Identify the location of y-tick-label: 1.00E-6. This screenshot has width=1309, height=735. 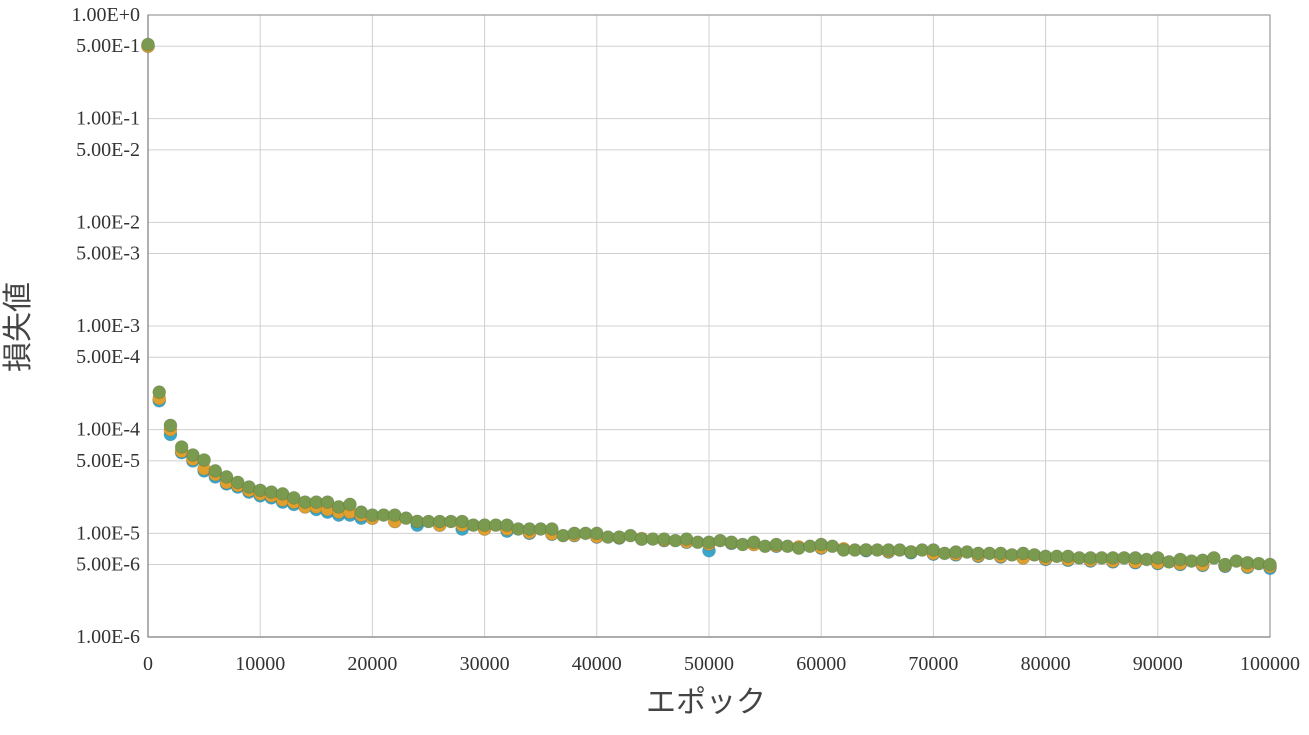
(108, 637).